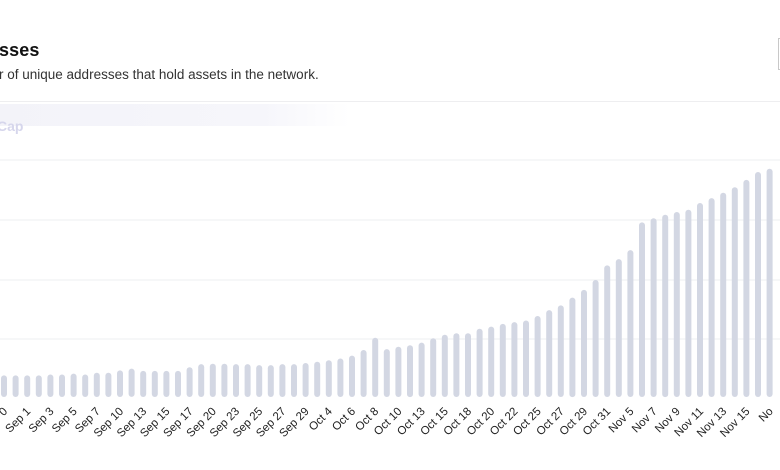 This screenshot has width=780, height=470. Describe the element at coordinates (607, 331) in the screenshot. I see `bar-52: Oct 31: 58.5` at that location.